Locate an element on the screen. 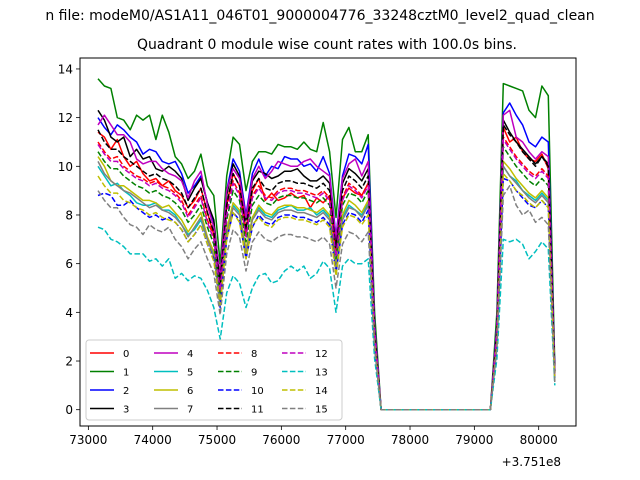 Image resolution: width=640 pixels, height=480 pixels. x-tick-label: 76000 is located at coordinates (281, 440).